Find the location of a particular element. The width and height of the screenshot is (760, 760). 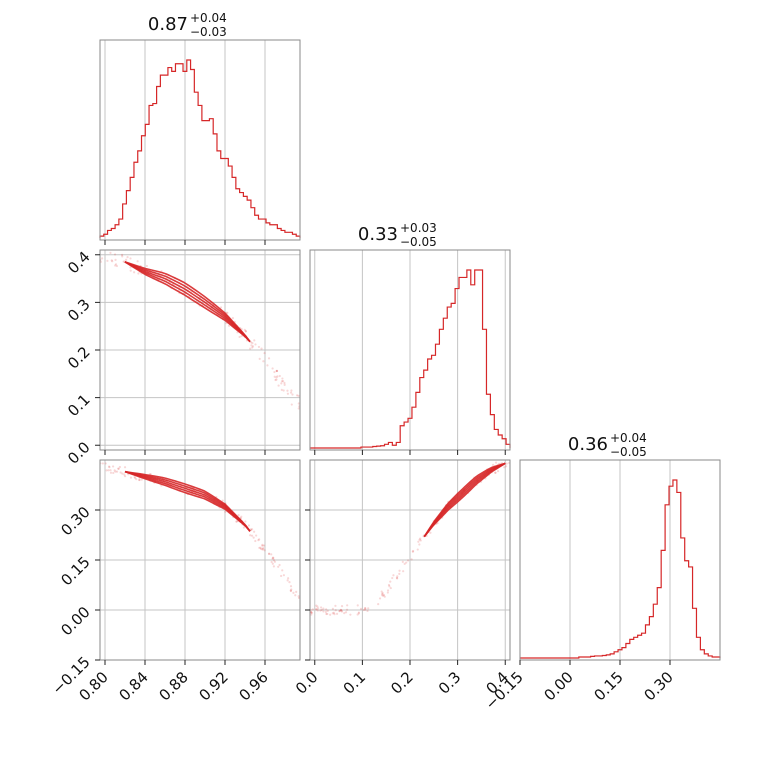

x-tick-label: 0.3 is located at coordinates (450, 683).